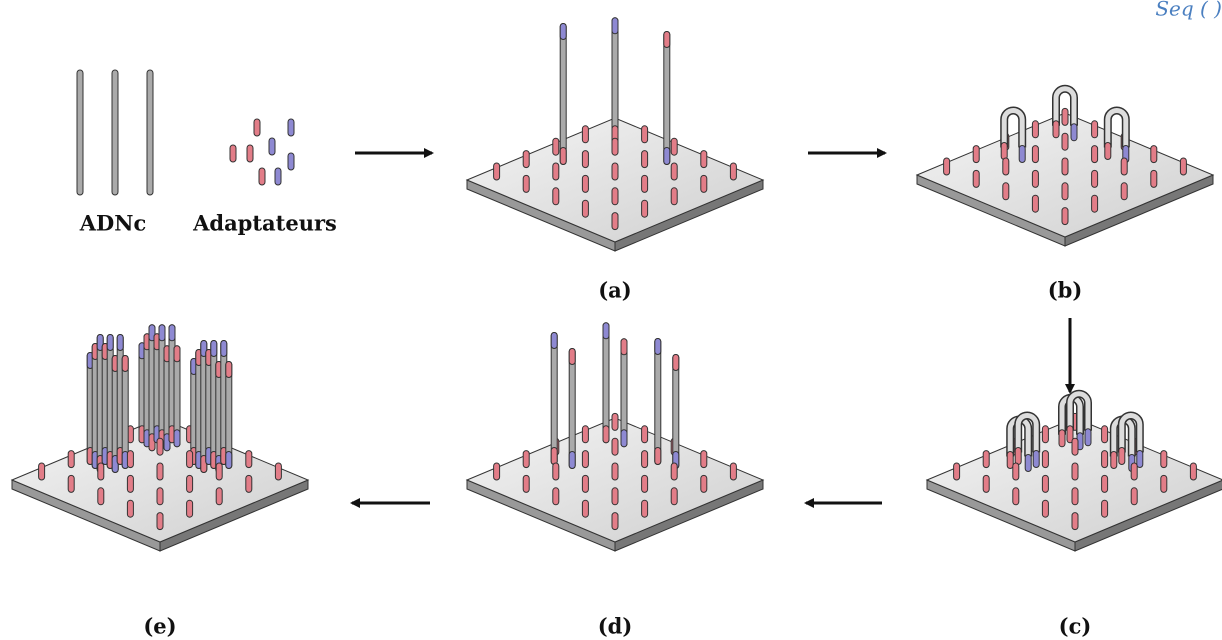 The width and height of the screenshot is (1222, 640). Describe the element at coordinates (1065, 290) in the screenshot. I see `step-label: (b)` at that location.